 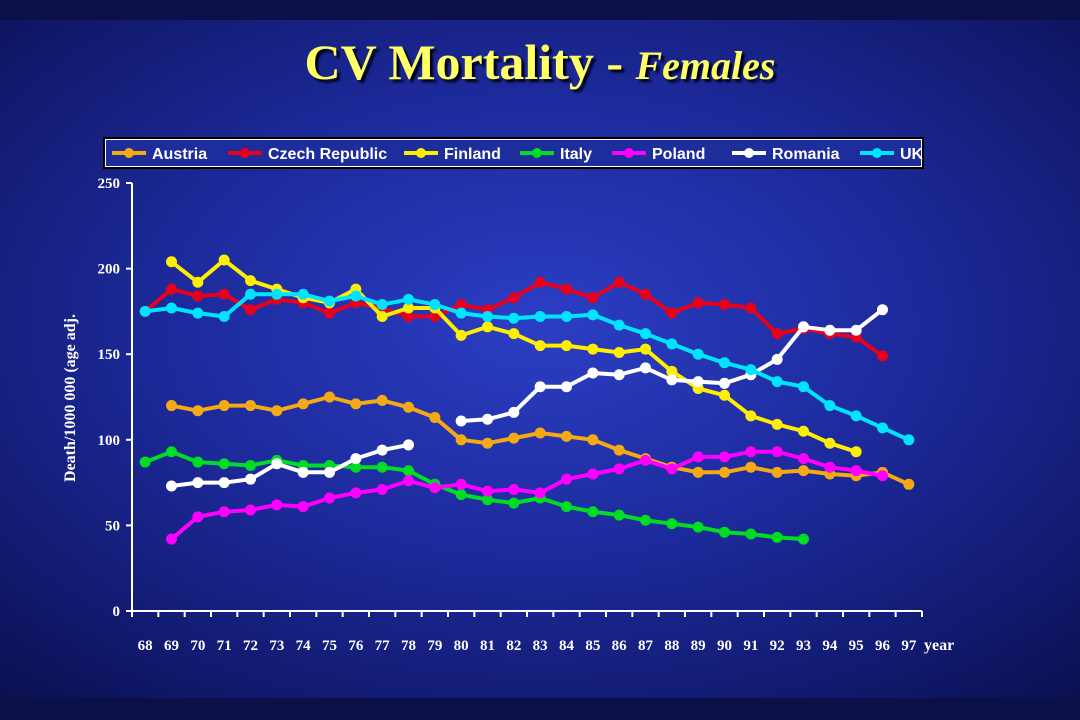 What do you see at coordinates (576, 154) in the screenshot?
I see `legend-label: Italy` at bounding box center [576, 154].